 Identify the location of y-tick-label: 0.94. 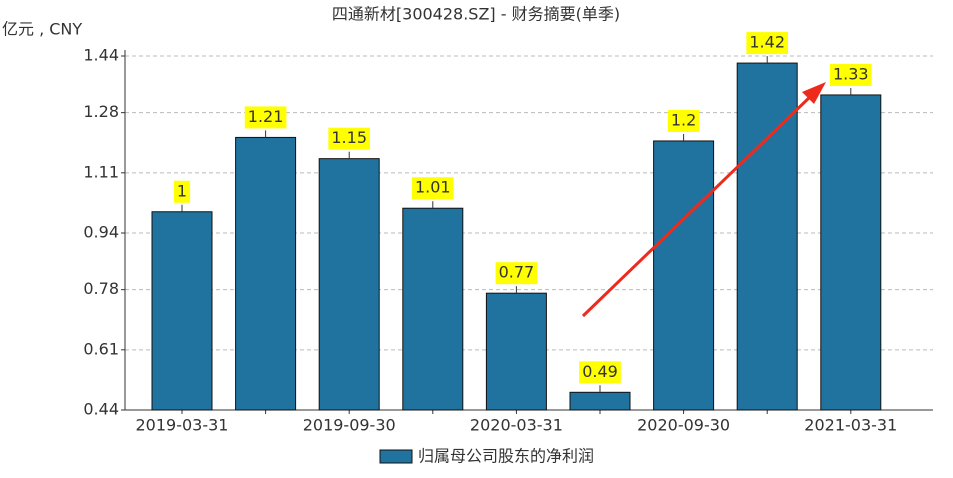
(101, 232).